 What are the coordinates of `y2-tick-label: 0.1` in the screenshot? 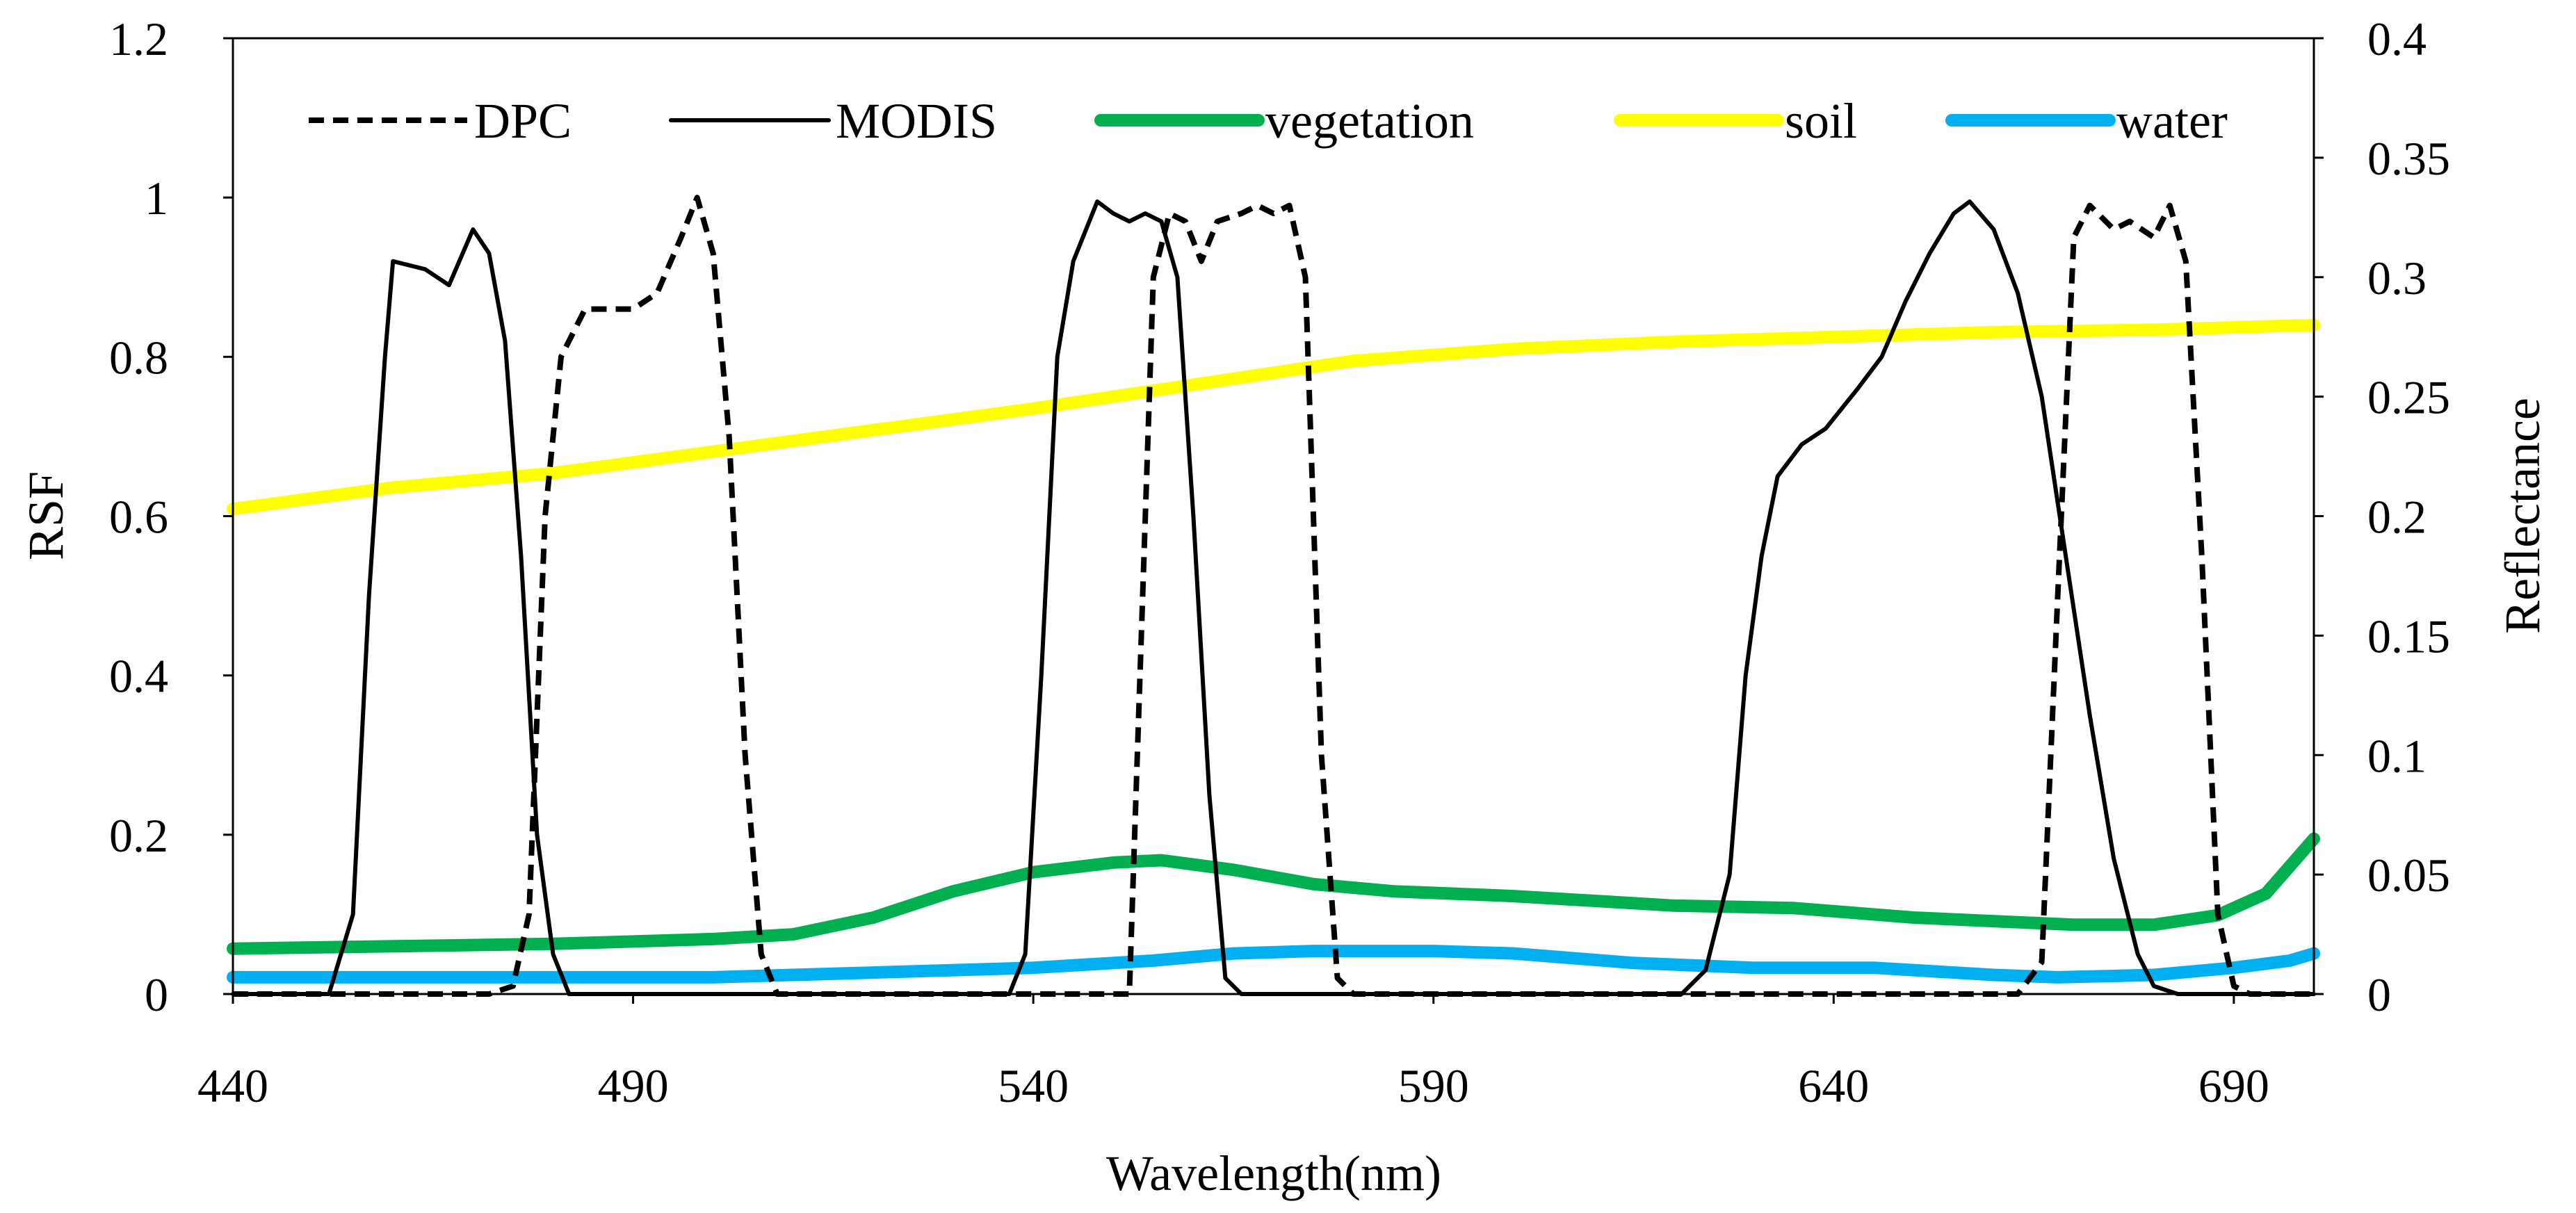 It's located at (2397, 755).